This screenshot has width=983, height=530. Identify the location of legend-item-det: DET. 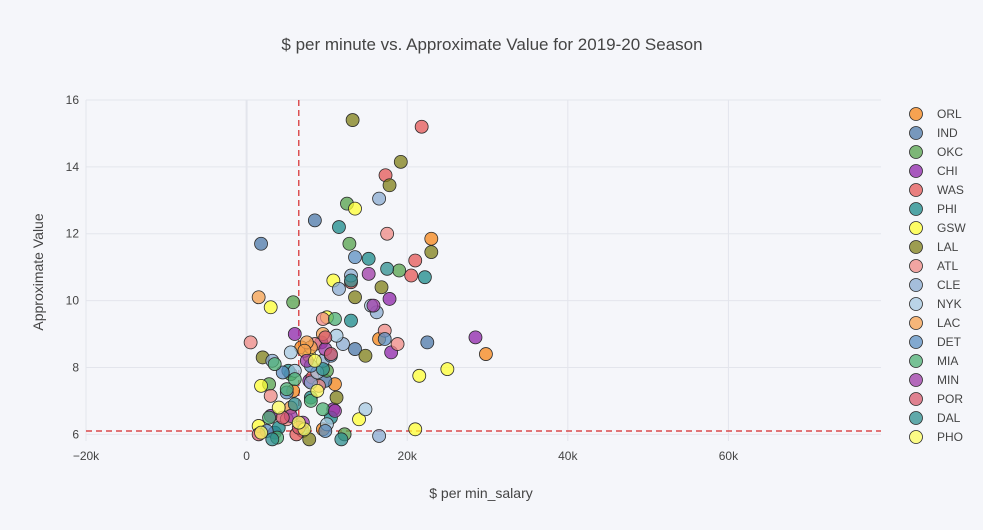
(935, 342).